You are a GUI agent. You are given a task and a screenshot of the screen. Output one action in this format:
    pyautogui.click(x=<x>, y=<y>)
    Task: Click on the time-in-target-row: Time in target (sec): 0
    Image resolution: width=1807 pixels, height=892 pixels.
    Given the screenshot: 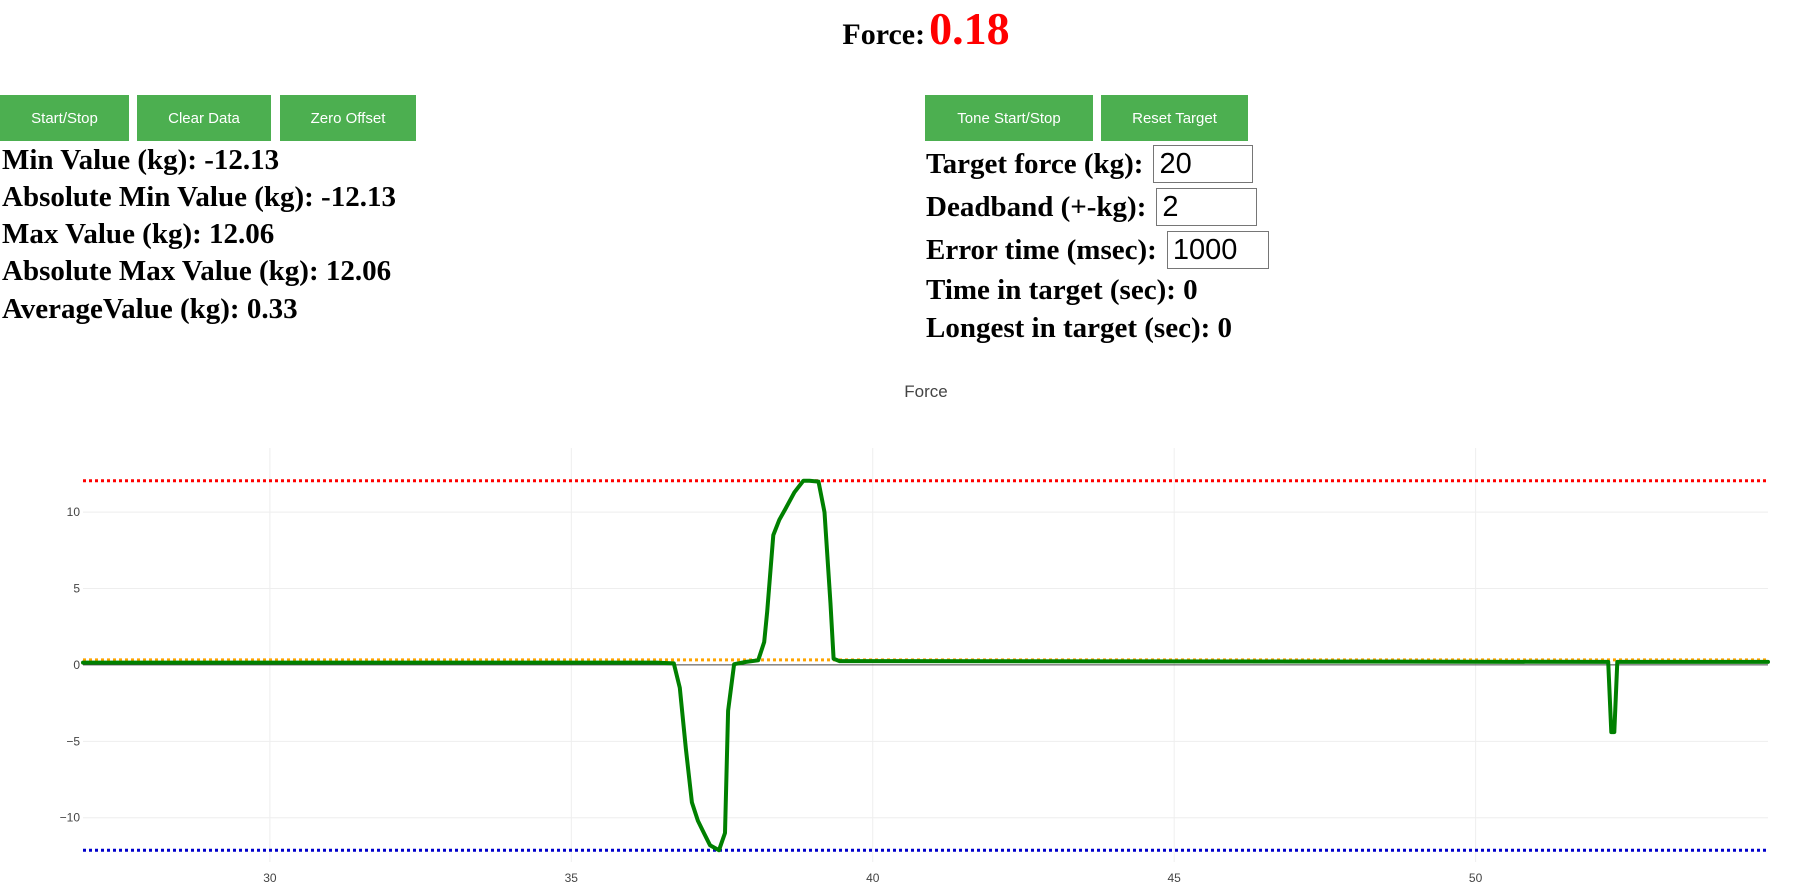 What is the action you would take?
    pyautogui.click(x=1062, y=290)
    